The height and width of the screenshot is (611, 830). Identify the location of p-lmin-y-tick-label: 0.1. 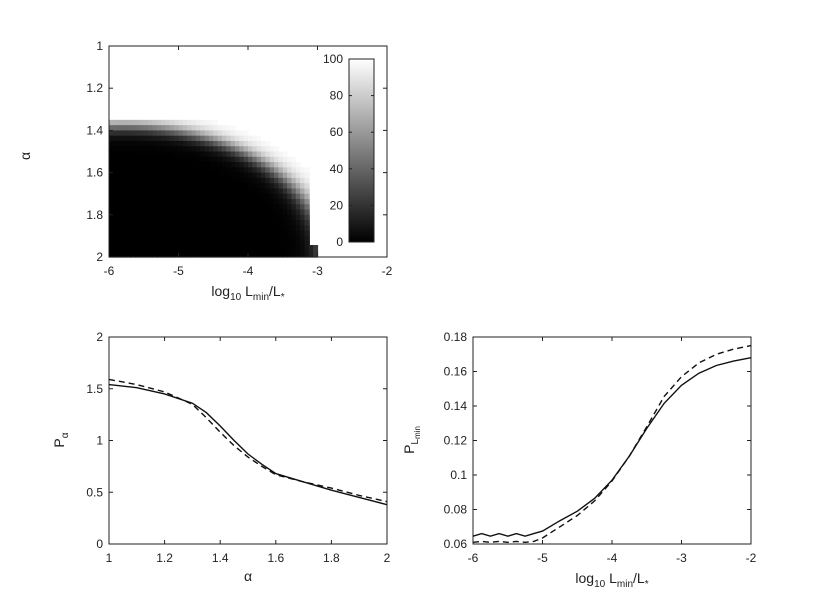
(458, 475).